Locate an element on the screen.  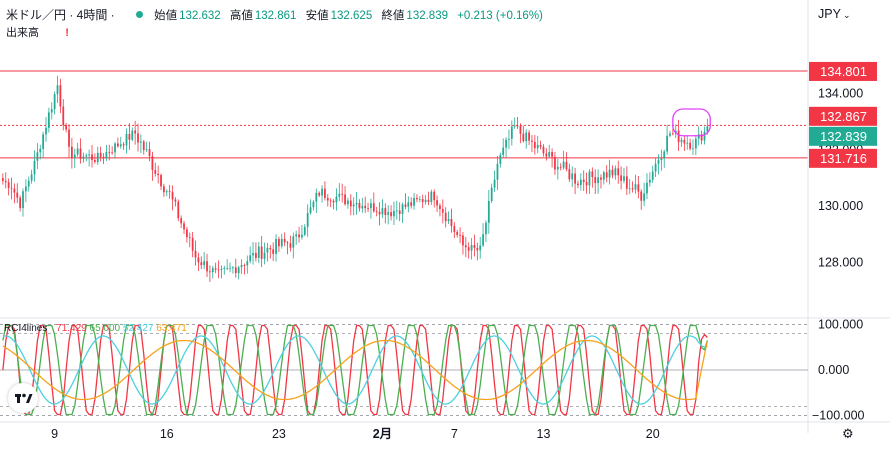
volume-label: 出来高 is located at coordinates (22, 33).